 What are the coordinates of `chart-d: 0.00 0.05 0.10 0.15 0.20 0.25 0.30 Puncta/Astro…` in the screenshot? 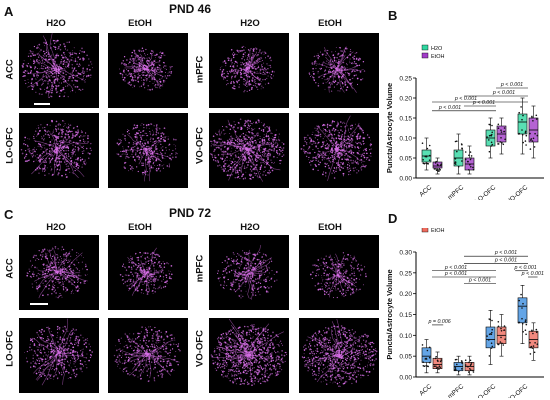 It's located at (464, 313).